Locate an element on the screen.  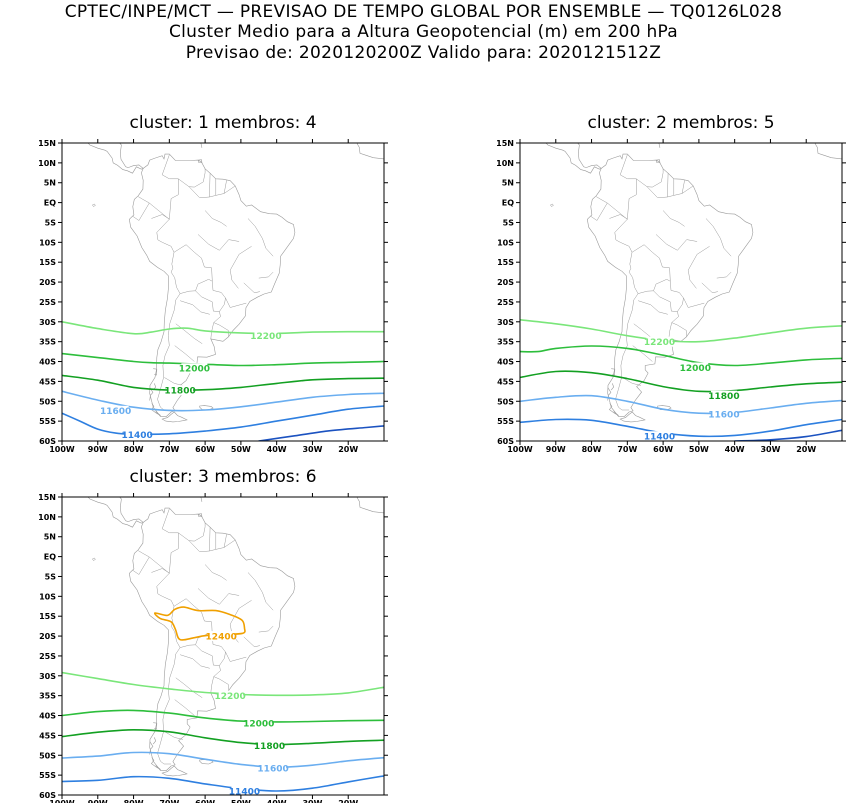
lat-label: 40S is located at coordinates (505, 362).